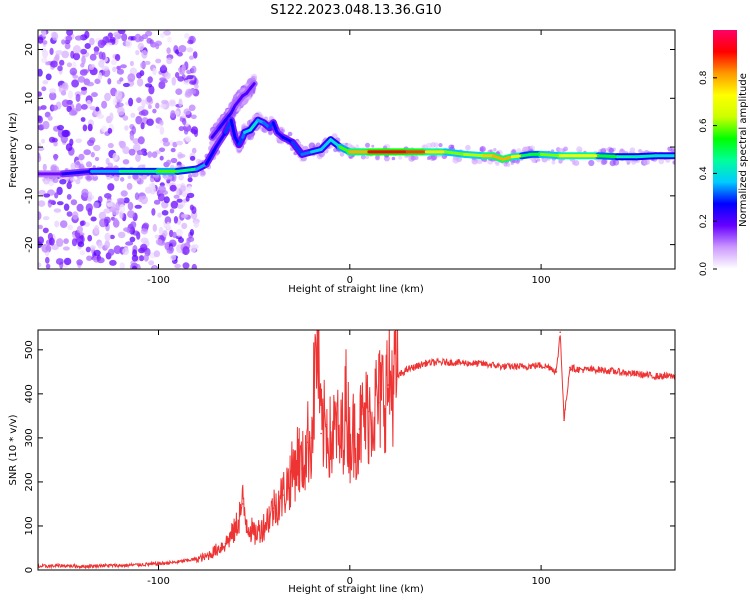 The height and width of the screenshot is (604, 750). What do you see at coordinates (29, 481) in the screenshot?
I see `bottom-y-tick-label: 200` at bounding box center [29, 481].